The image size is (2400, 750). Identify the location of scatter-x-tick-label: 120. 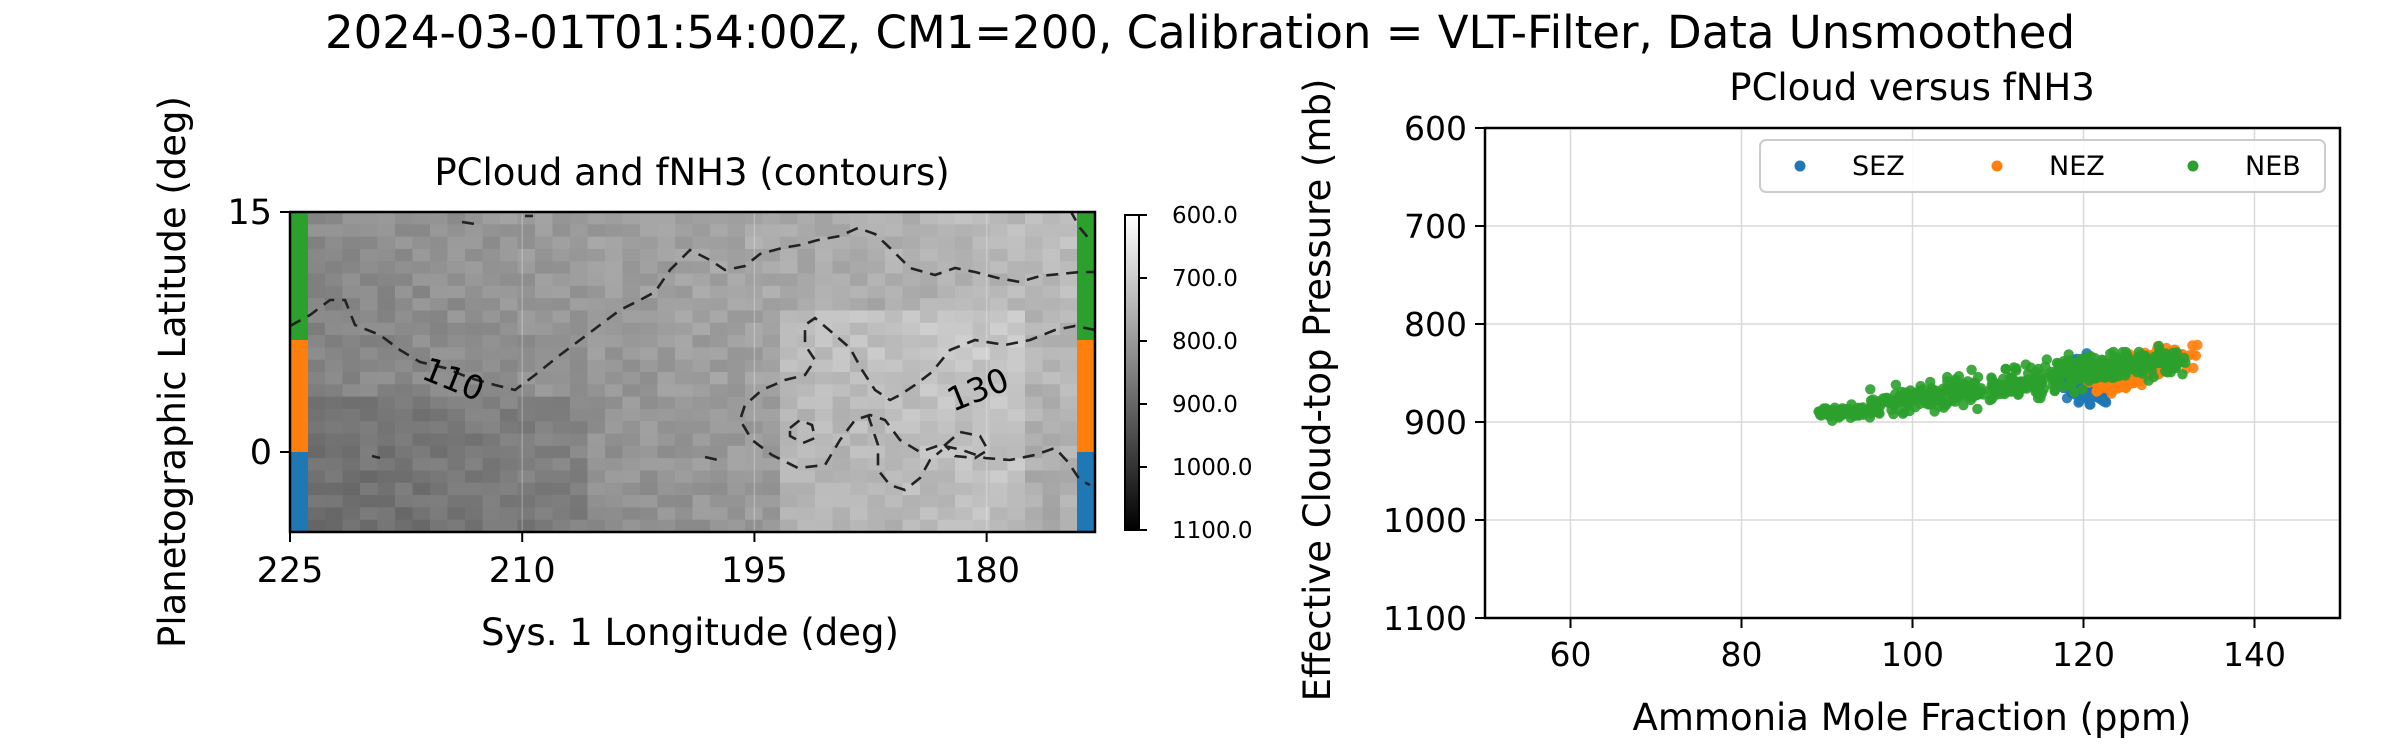
(2083, 654).